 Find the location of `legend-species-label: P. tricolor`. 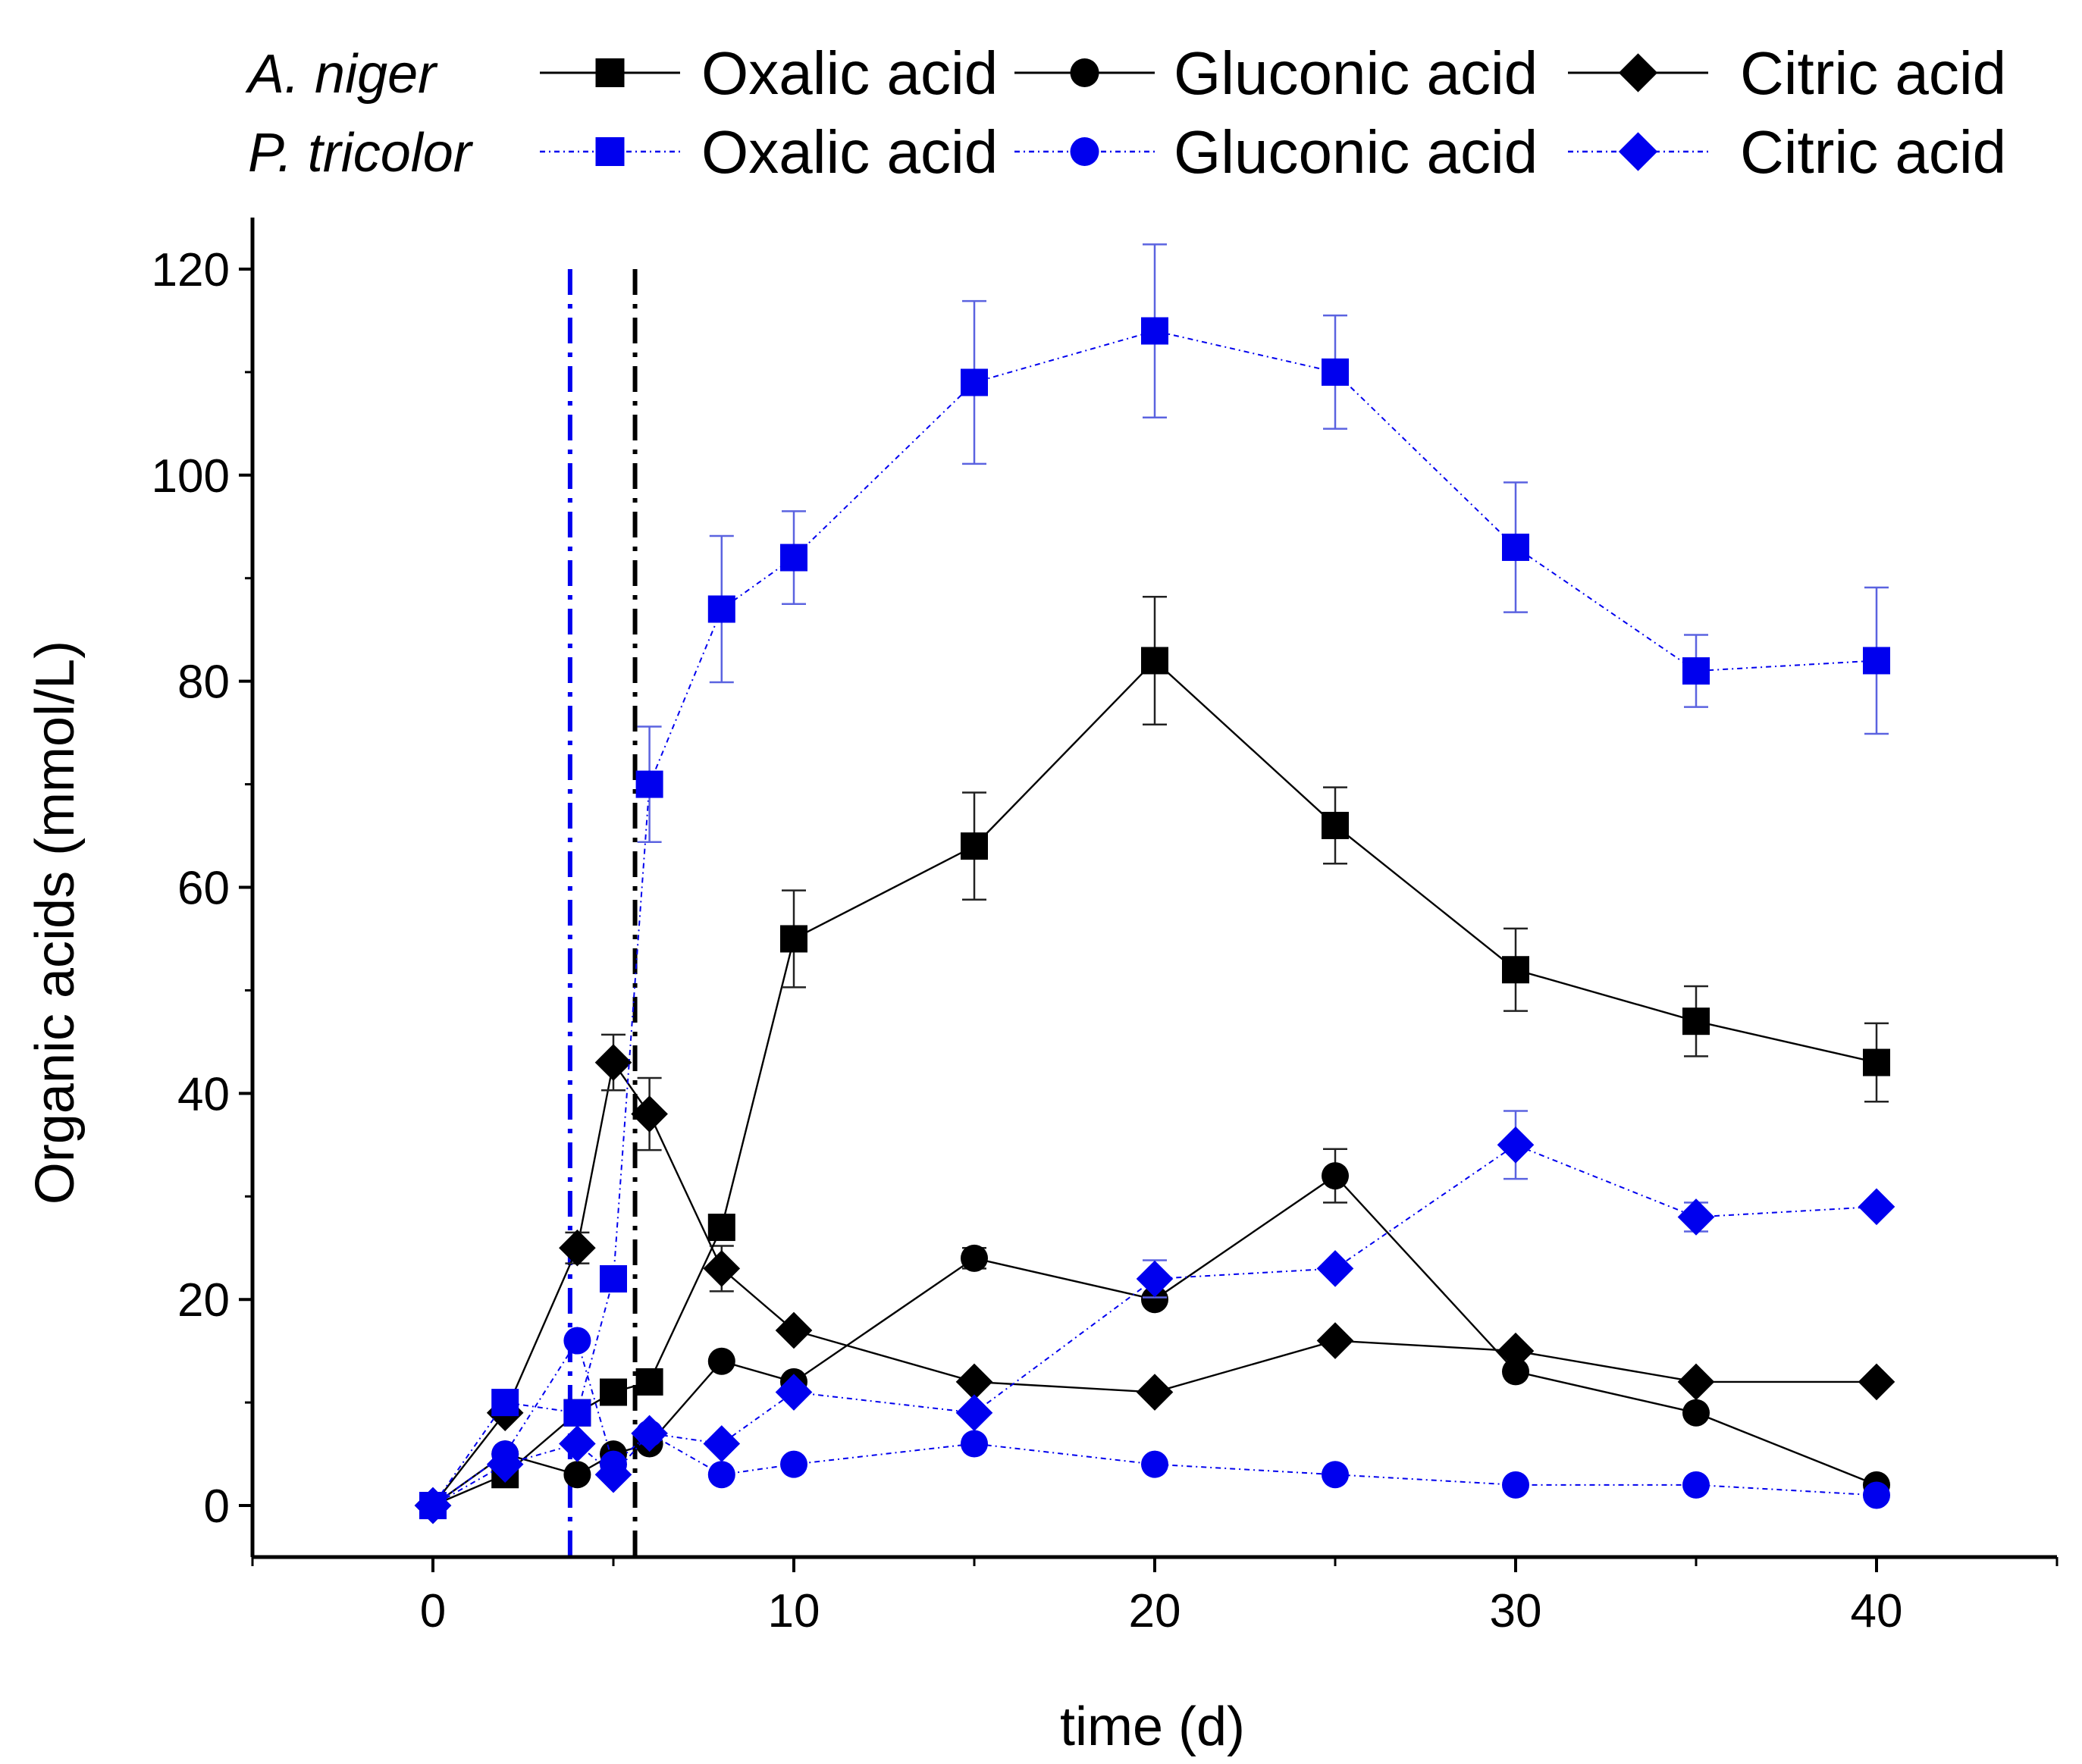

legend-species-label: P. tricolor is located at coordinates (361, 153).